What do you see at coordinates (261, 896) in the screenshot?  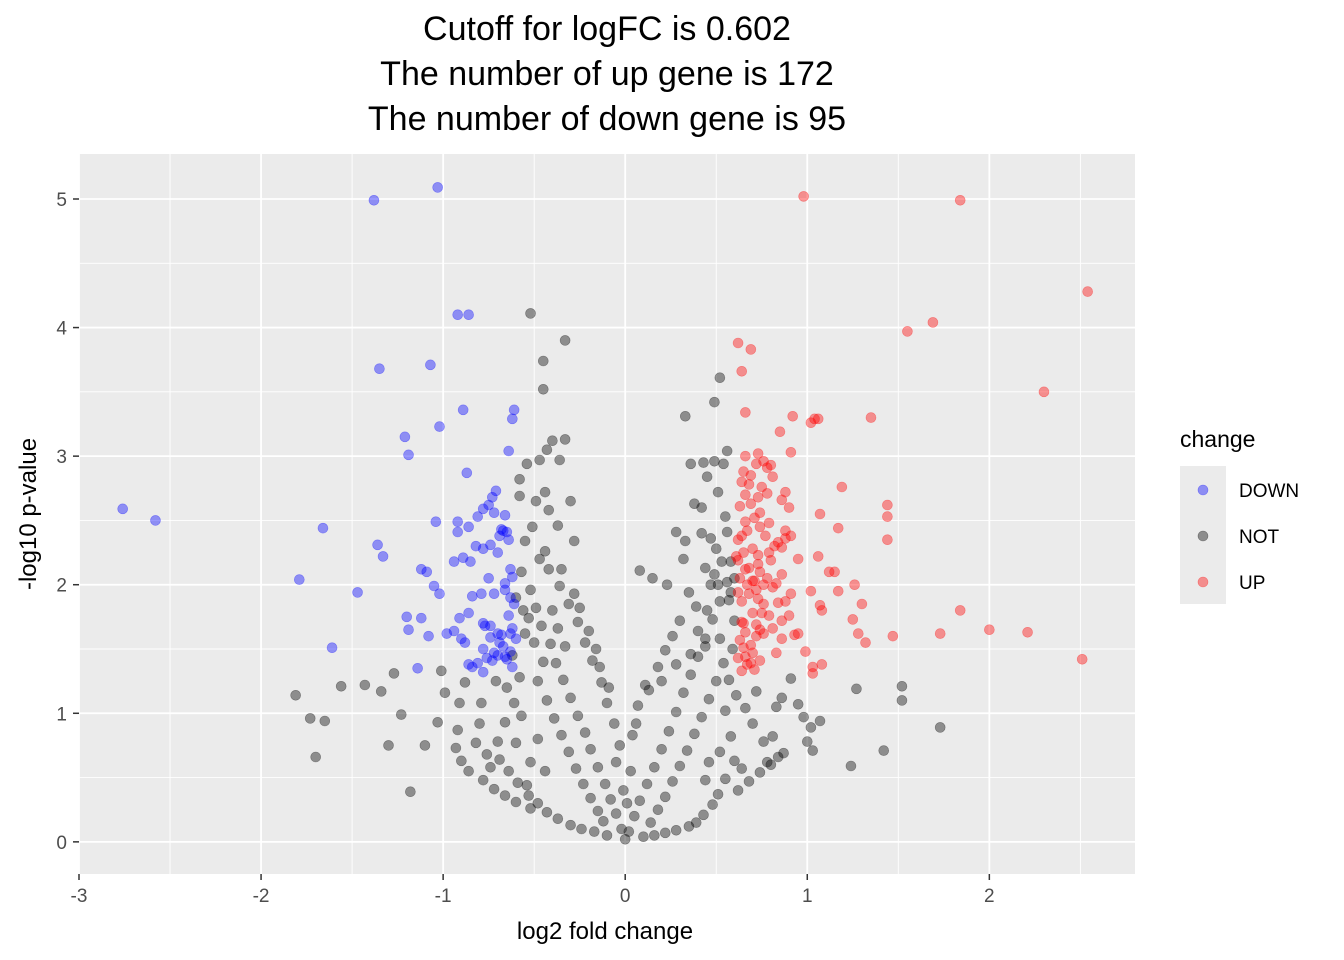 I see `x-tick-label: -2` at bounding box center [261, 896].